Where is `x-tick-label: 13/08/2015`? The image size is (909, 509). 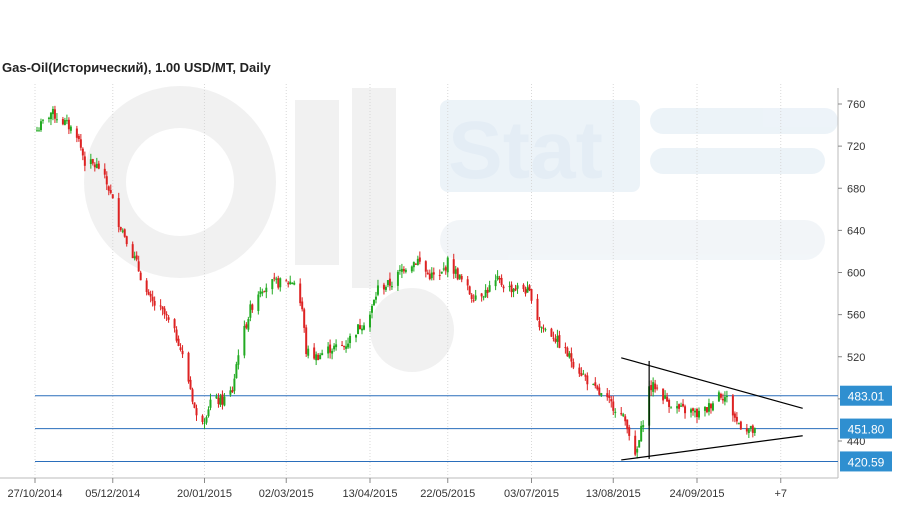
x-tick-label: 13/08/2015 is located at coordinates (613, 494).